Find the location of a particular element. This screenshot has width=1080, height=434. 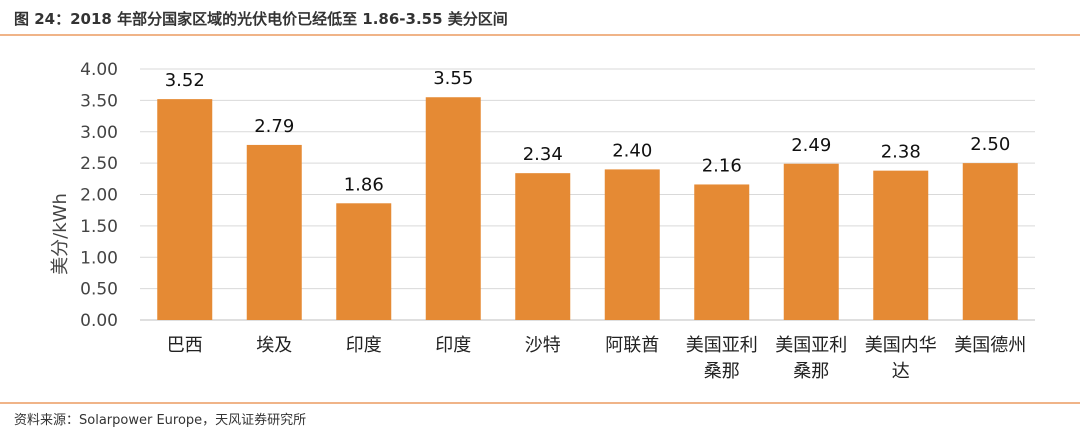

y-tick-label: 2.00 is located at coordinates (99, 196).